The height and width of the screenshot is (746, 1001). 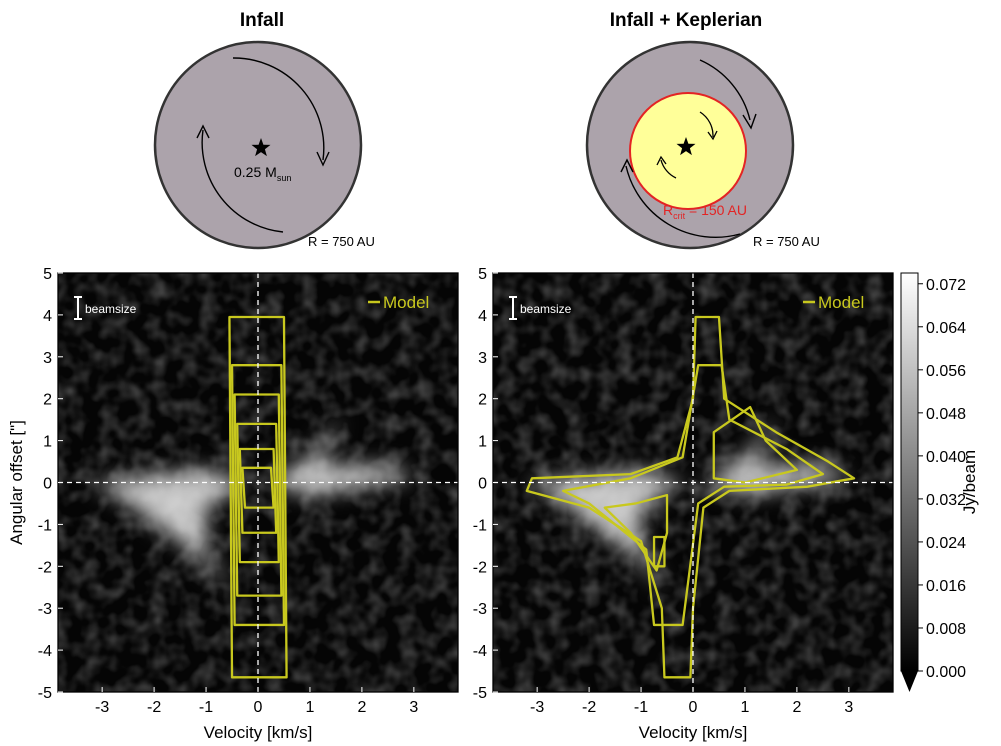 What do you see at coordinates (909, 472) in the screenshot?
I see `colorbar-gradient` at bounding box center [909, 472].